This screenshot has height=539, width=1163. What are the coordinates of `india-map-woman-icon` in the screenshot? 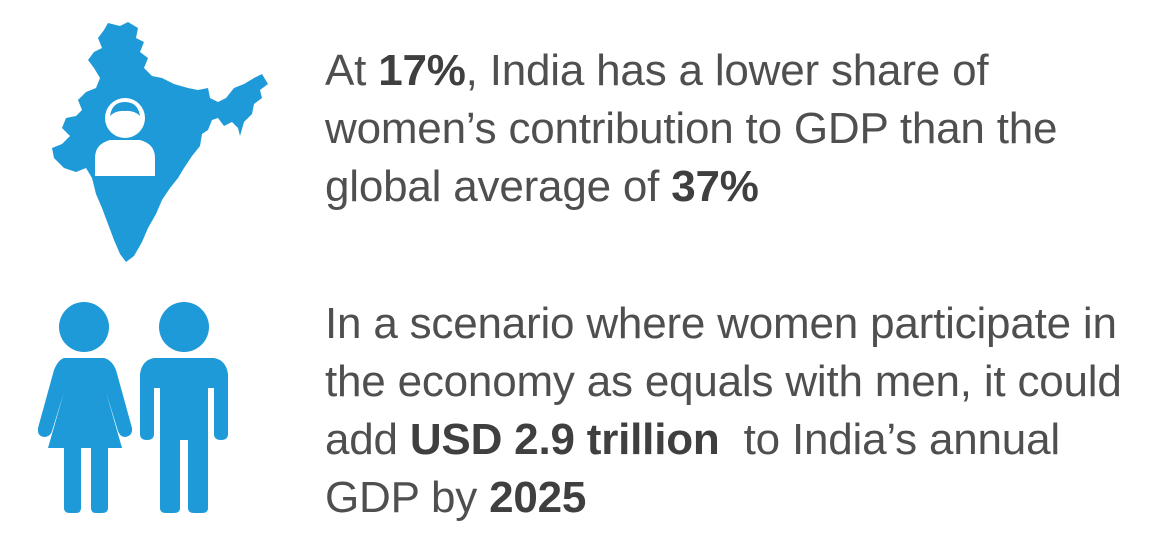 It's located at (160, 142).